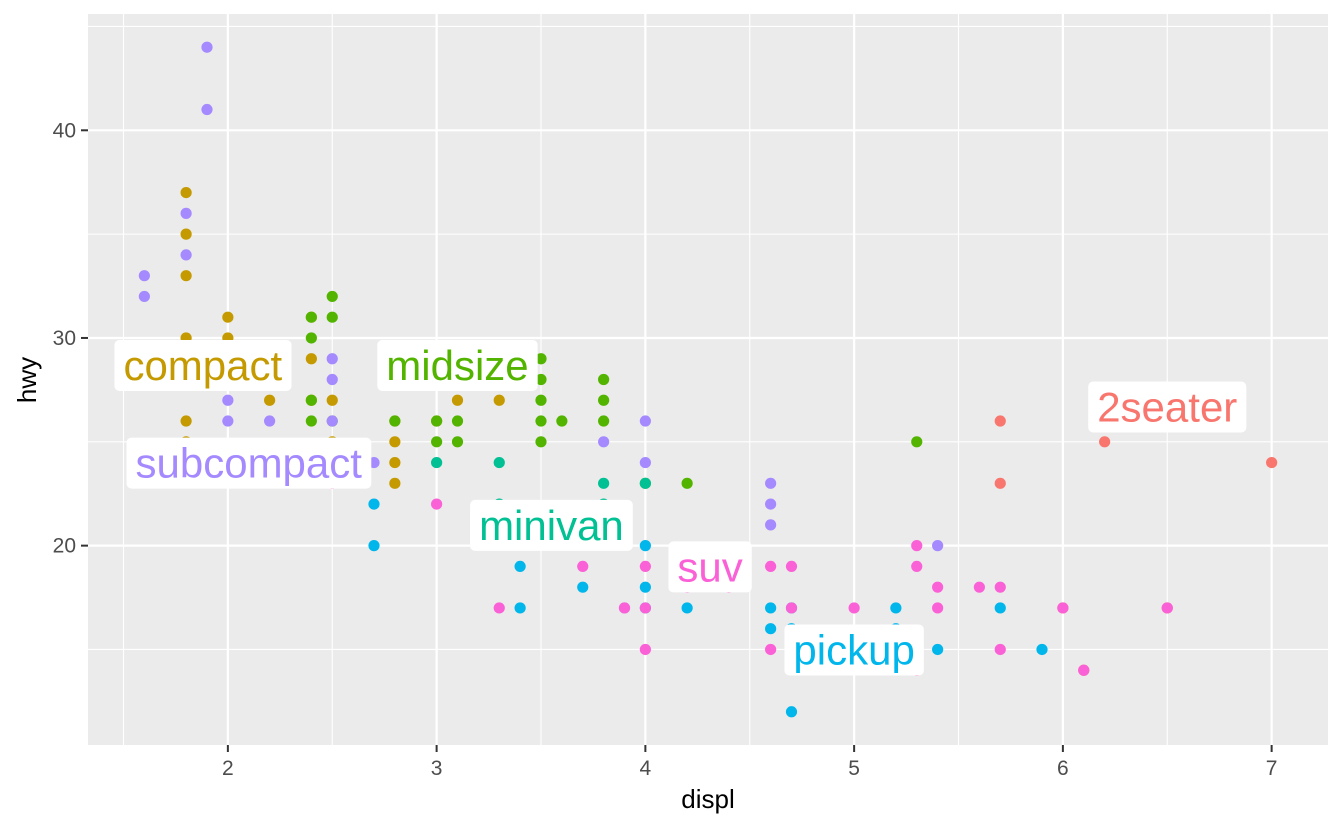 This screenshot has width=1344, height=830. What do you see at coordinates (228, 768) in the screenshot?
I see `x-tick-label: 2` at bounding box center [228, 768].